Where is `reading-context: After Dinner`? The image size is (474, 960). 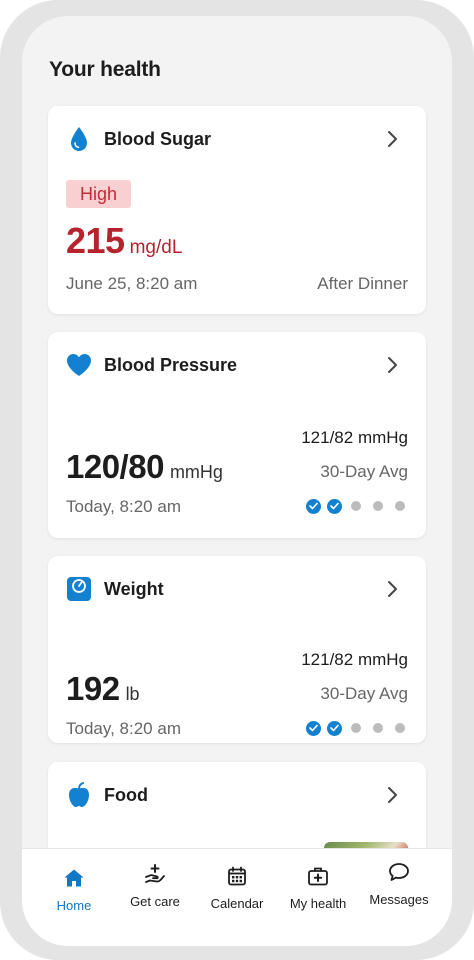 reading-context: After Dinner is located at coordinates (362, 283).